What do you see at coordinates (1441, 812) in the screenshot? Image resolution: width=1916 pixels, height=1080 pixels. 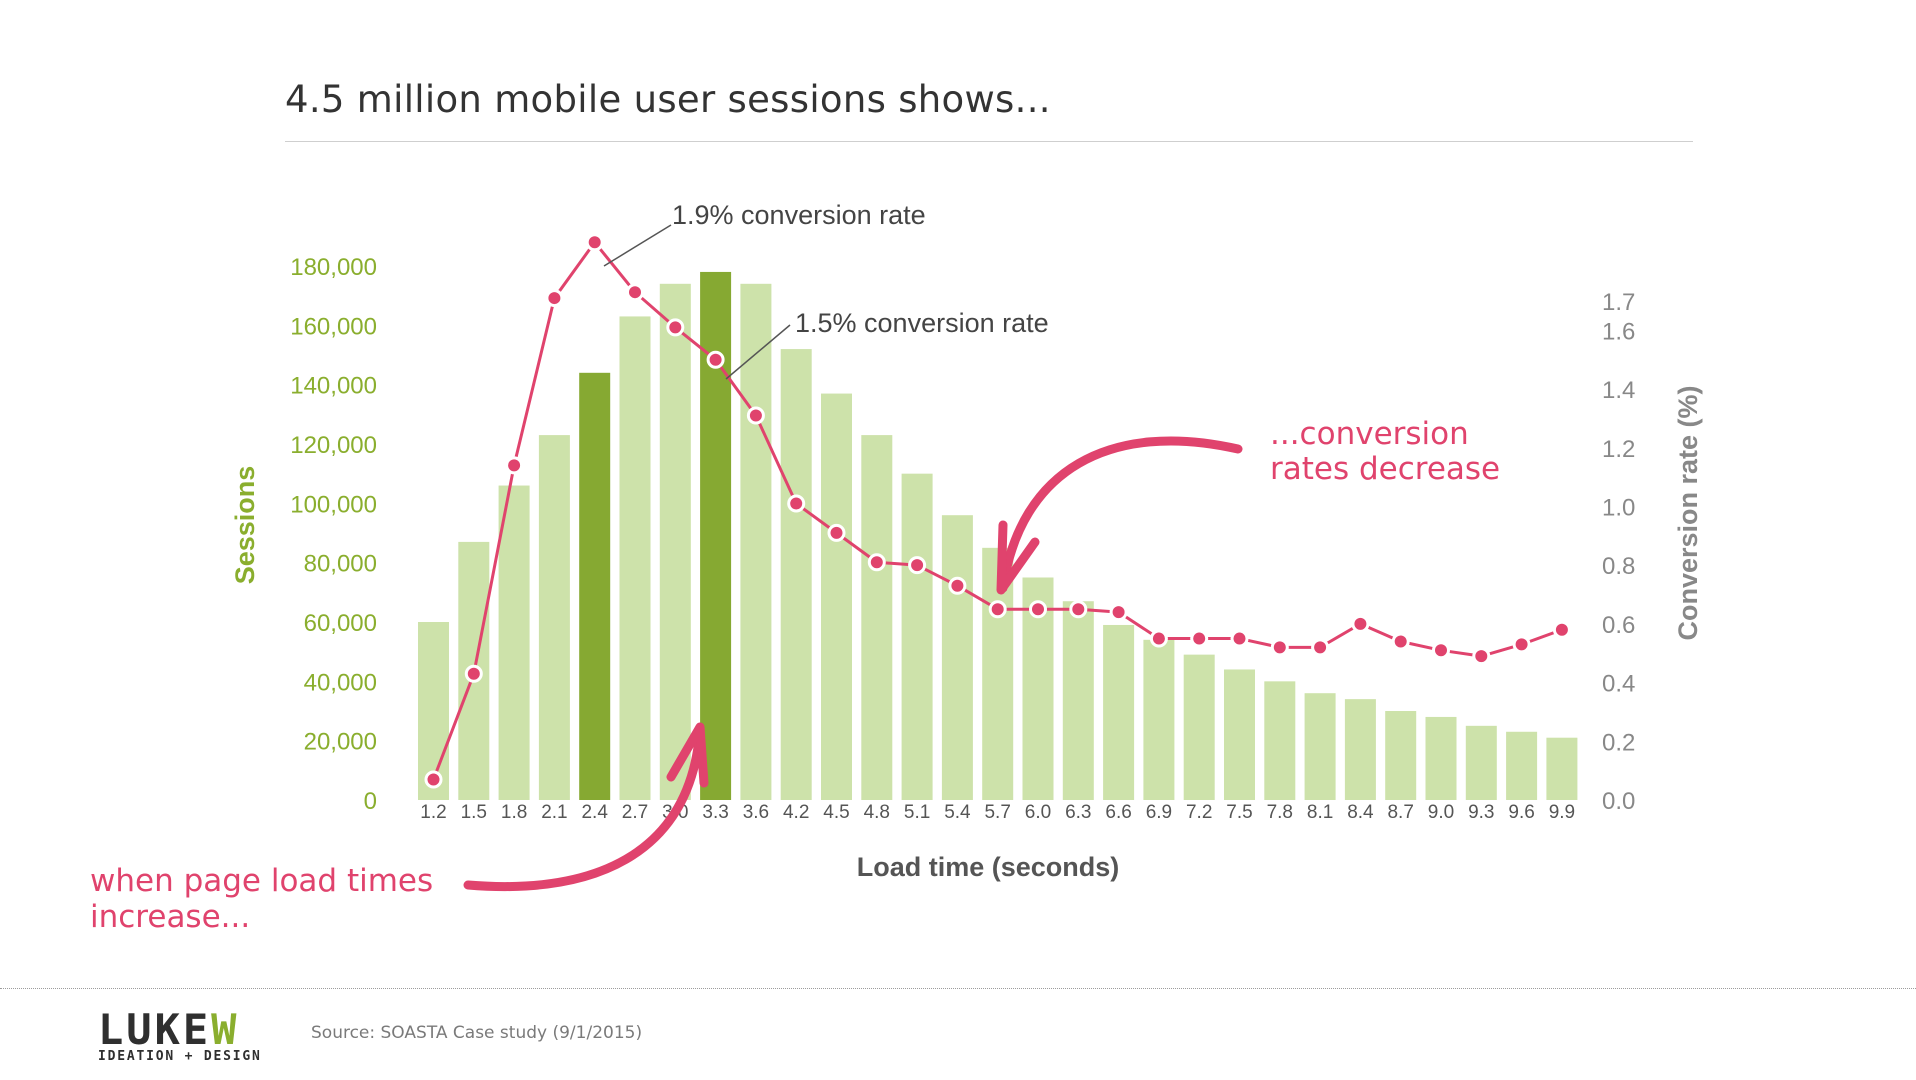 I see `x-tick-label: 9.0` at bounding box center [1441, 812].